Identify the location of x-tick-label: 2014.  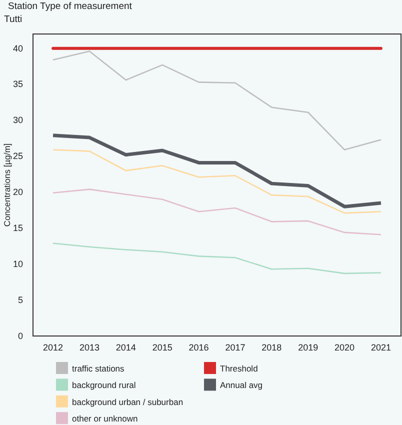
(126, 347).